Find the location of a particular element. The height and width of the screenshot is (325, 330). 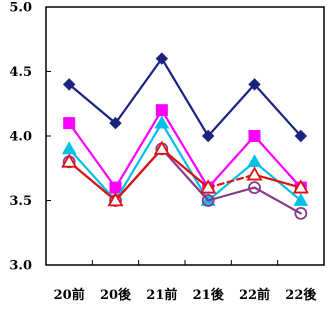

x-tick-label: 20前 is located at coordinates (69, 295).